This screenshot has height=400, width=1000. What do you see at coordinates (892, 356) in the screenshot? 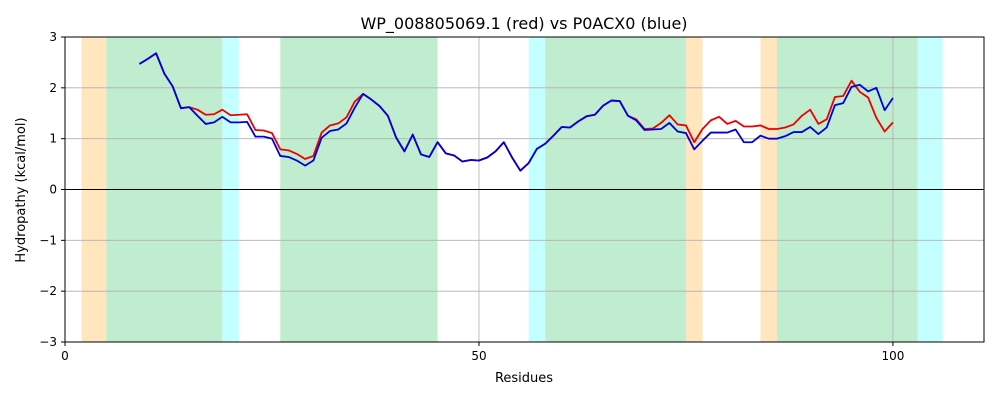
I see `x-tick-label: 100` at bounding box center [892, 356].